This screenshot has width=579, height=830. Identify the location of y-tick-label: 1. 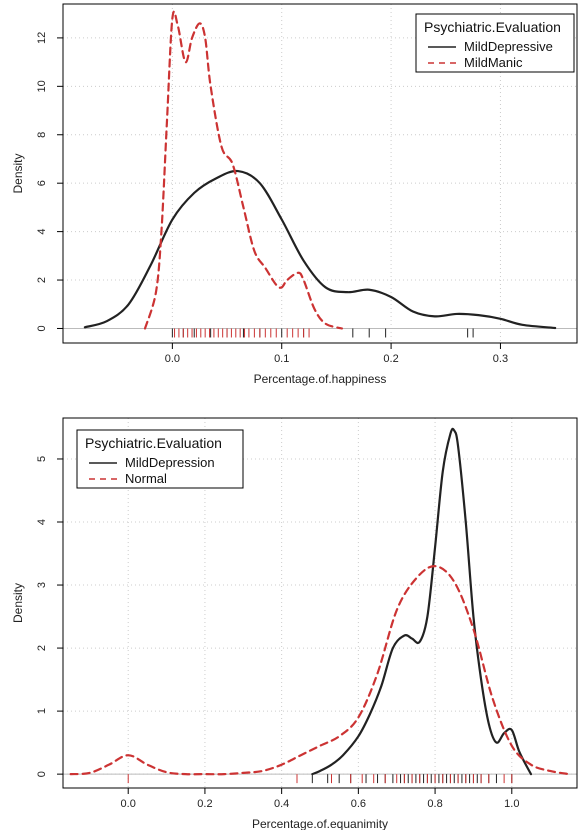
(42, 711).